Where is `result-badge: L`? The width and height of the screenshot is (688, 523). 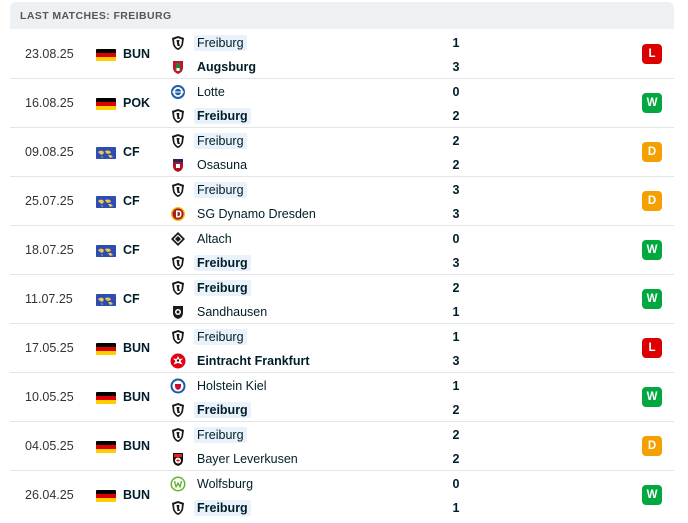 result-badge: L is located at coordinates (652, 348).